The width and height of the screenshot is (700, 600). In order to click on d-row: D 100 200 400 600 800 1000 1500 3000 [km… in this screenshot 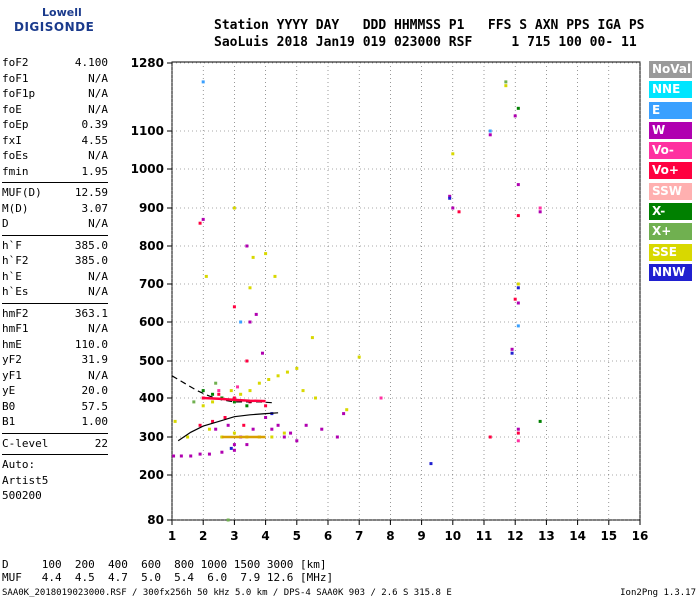, I will do `click(164, 564)`.